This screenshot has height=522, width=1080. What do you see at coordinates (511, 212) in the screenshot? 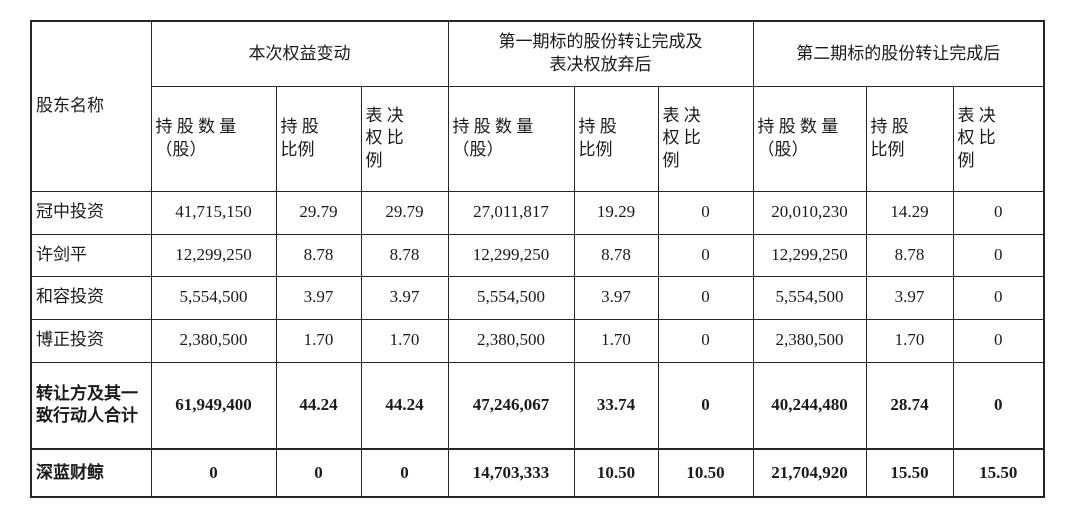
I see `cell-value: 27,011,817` at bounding box center [511, 212].